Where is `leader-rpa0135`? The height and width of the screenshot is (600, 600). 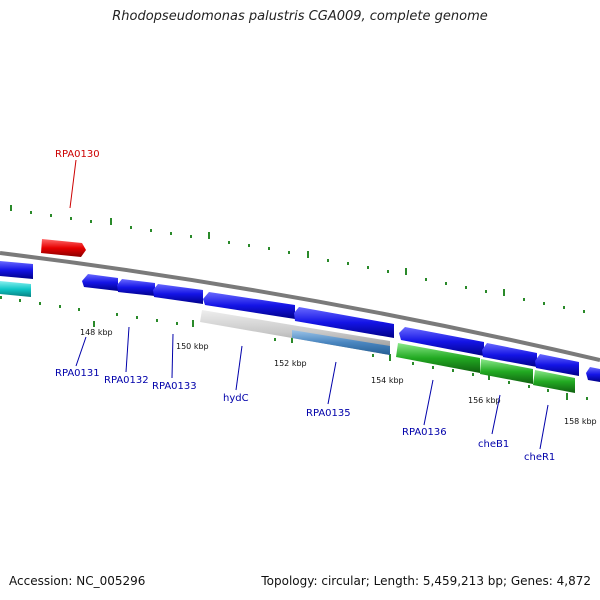
leader-rpa0135 is located at coordinates (332, 383).